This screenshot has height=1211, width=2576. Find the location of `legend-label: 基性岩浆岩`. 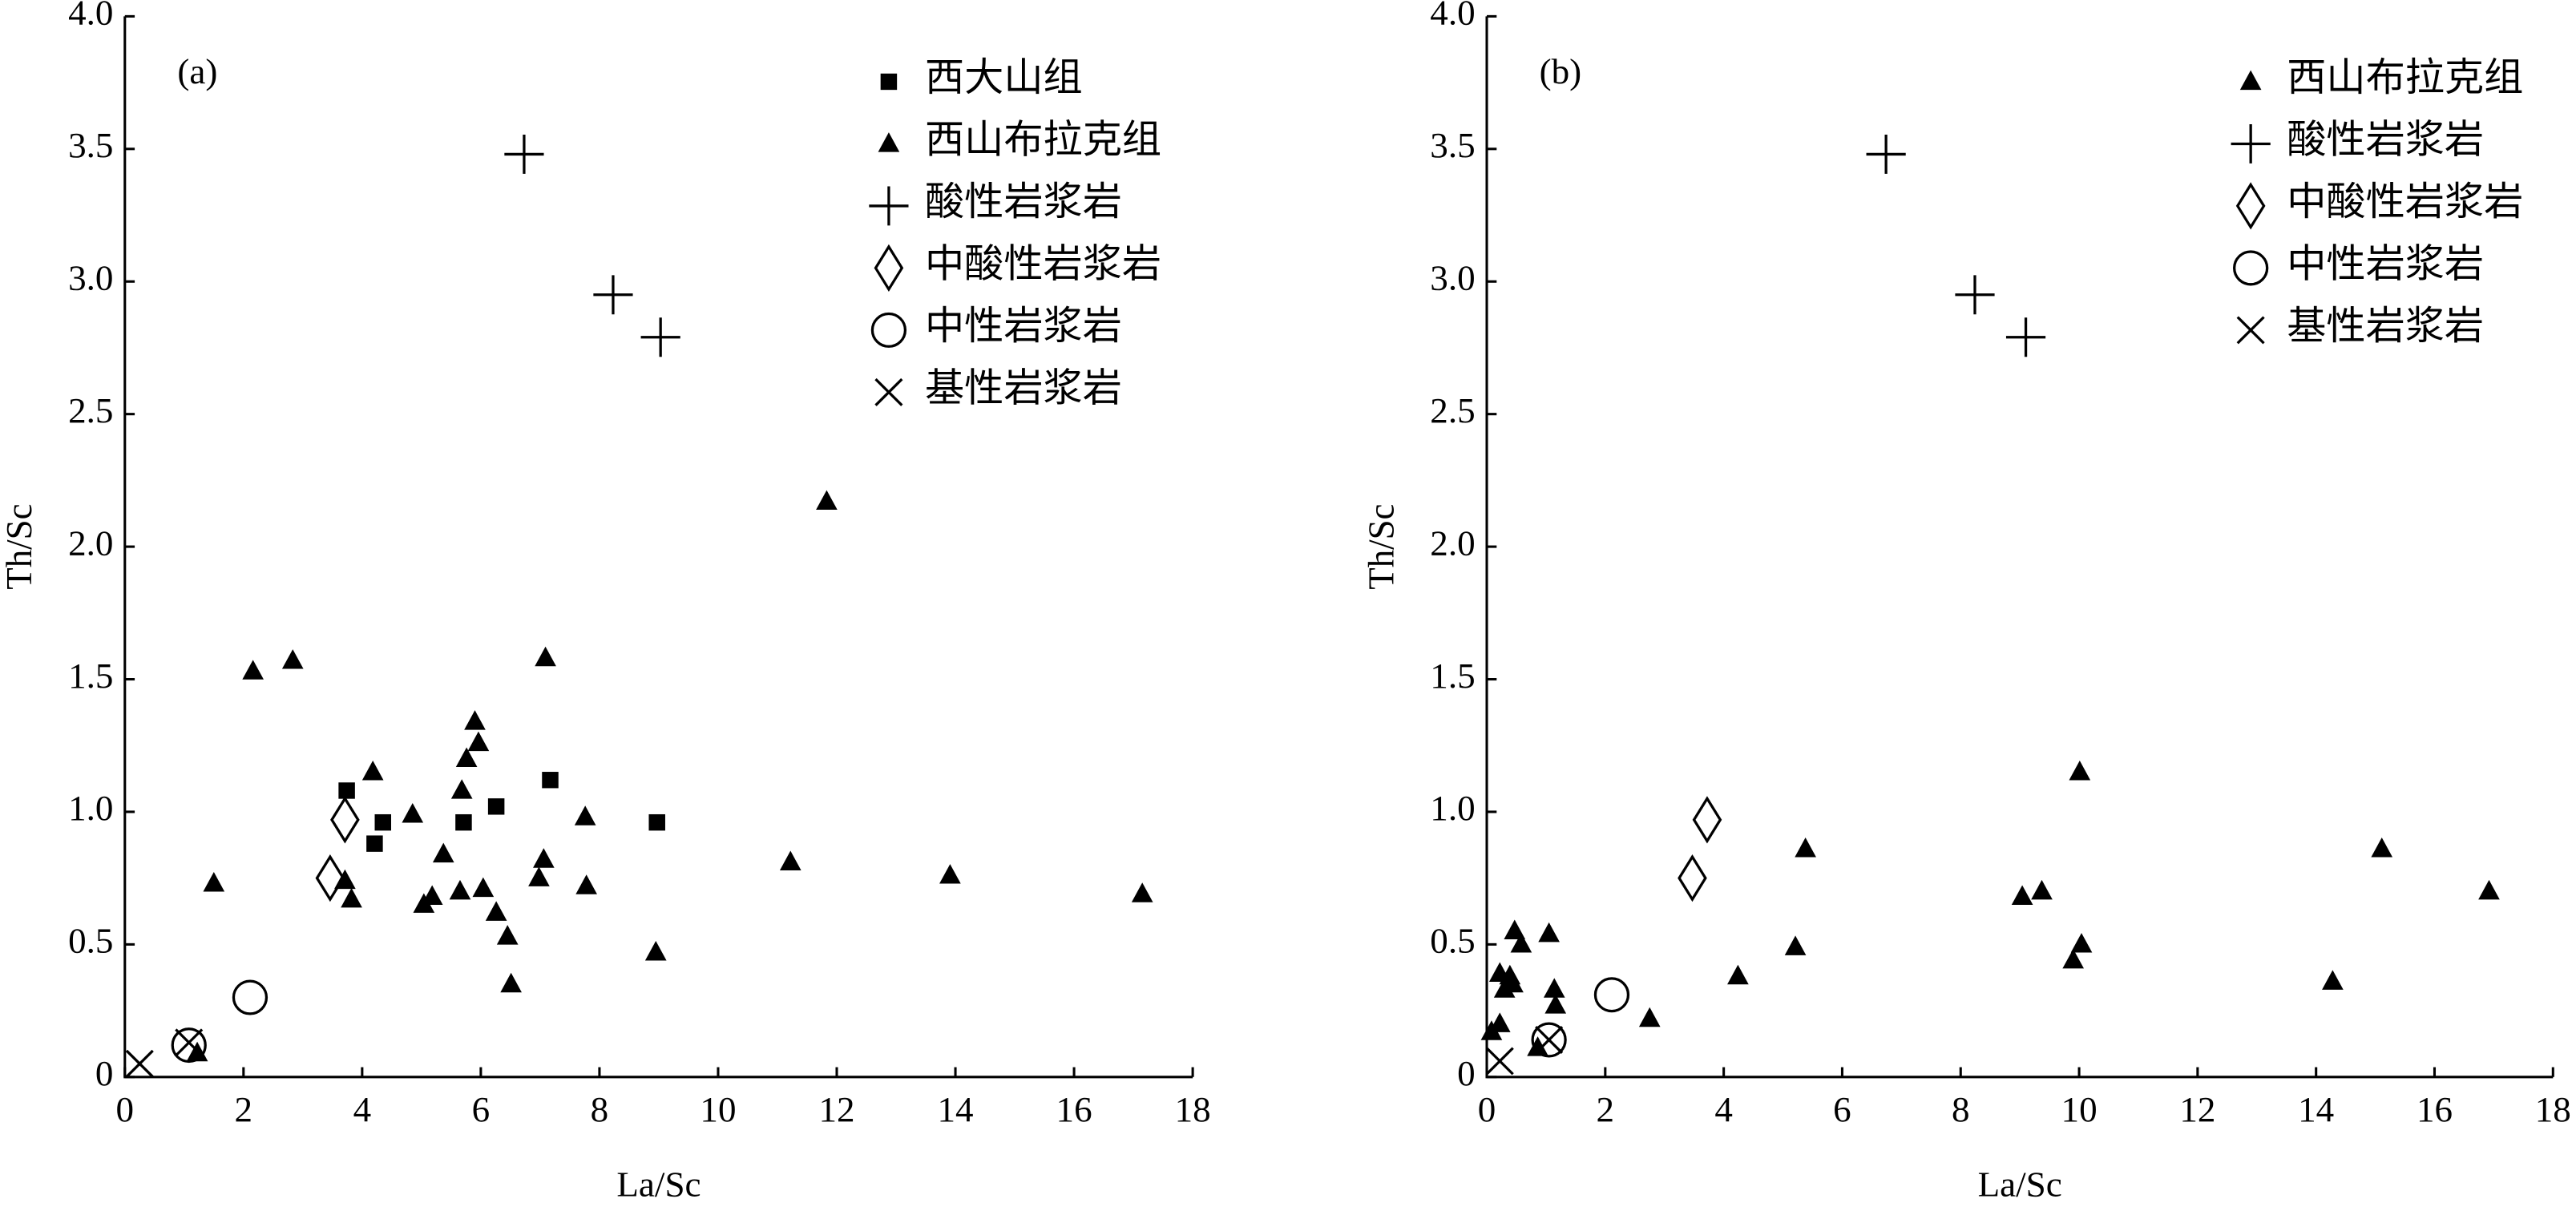

legend-label: 基性岩浆岩 is located at coordinates (1024, 388).